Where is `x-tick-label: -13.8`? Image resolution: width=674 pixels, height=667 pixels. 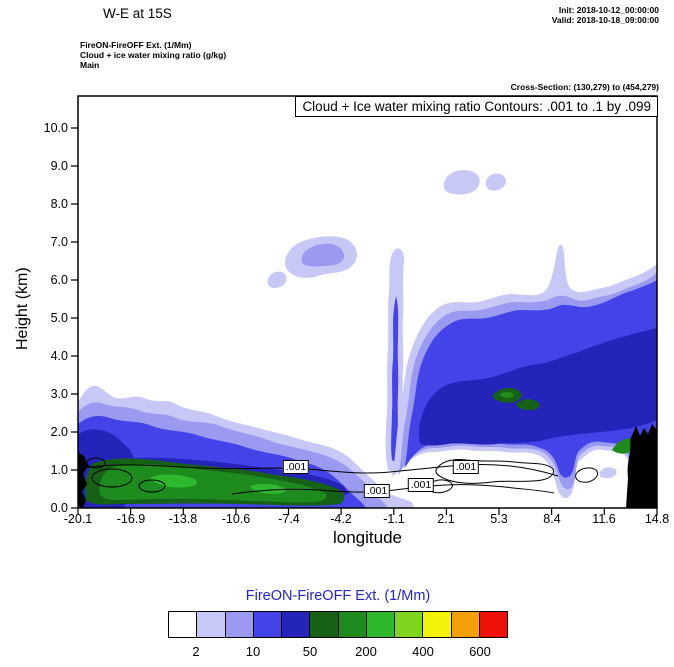
x-tick-label: -13.8 is located at coordinates (183, 519).